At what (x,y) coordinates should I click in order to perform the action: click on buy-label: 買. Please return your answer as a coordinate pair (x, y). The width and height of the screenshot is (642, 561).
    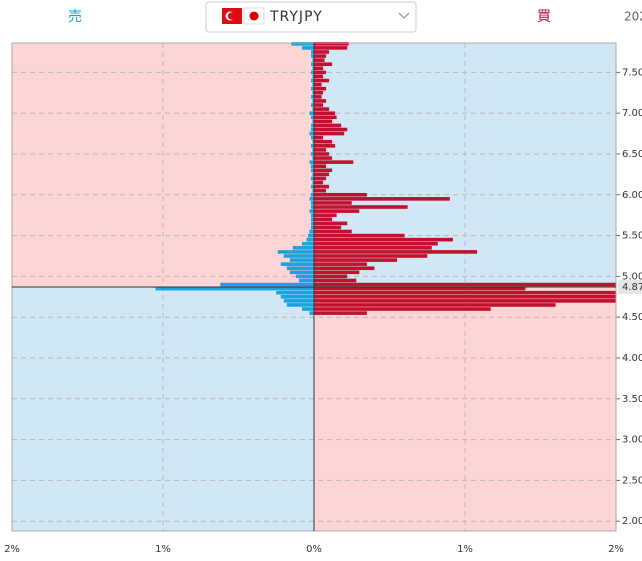
    Looking at the image, I should click on (544, 17).